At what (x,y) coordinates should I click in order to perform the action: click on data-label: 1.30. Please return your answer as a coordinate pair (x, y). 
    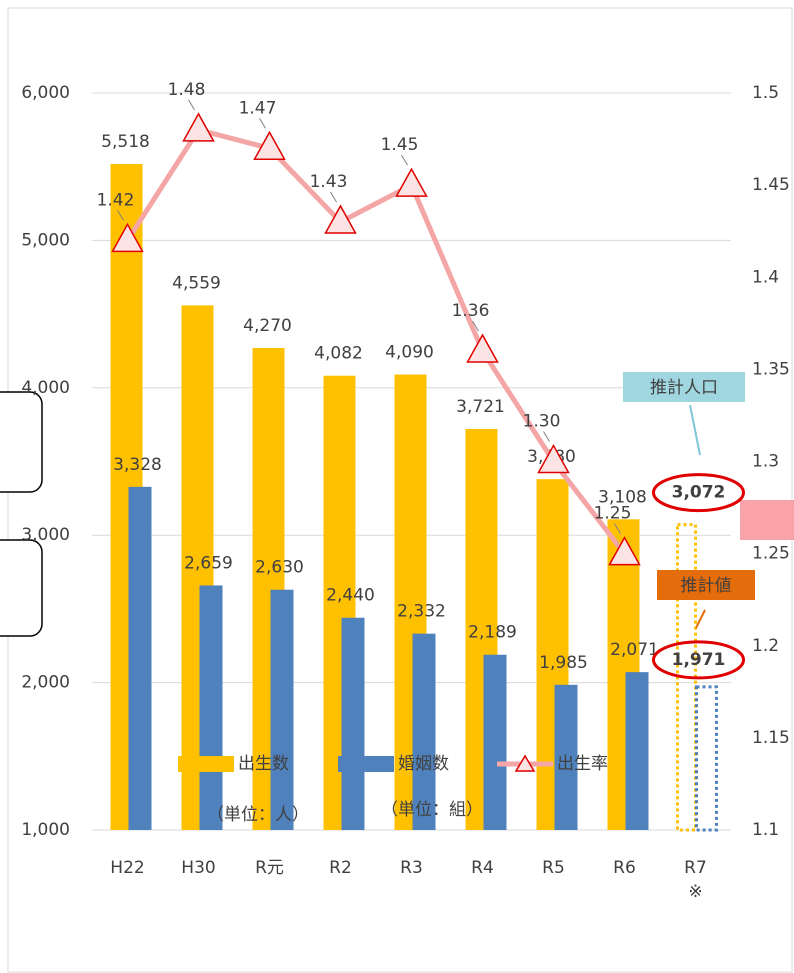
    Looking at the image, I should click on (542, 422).